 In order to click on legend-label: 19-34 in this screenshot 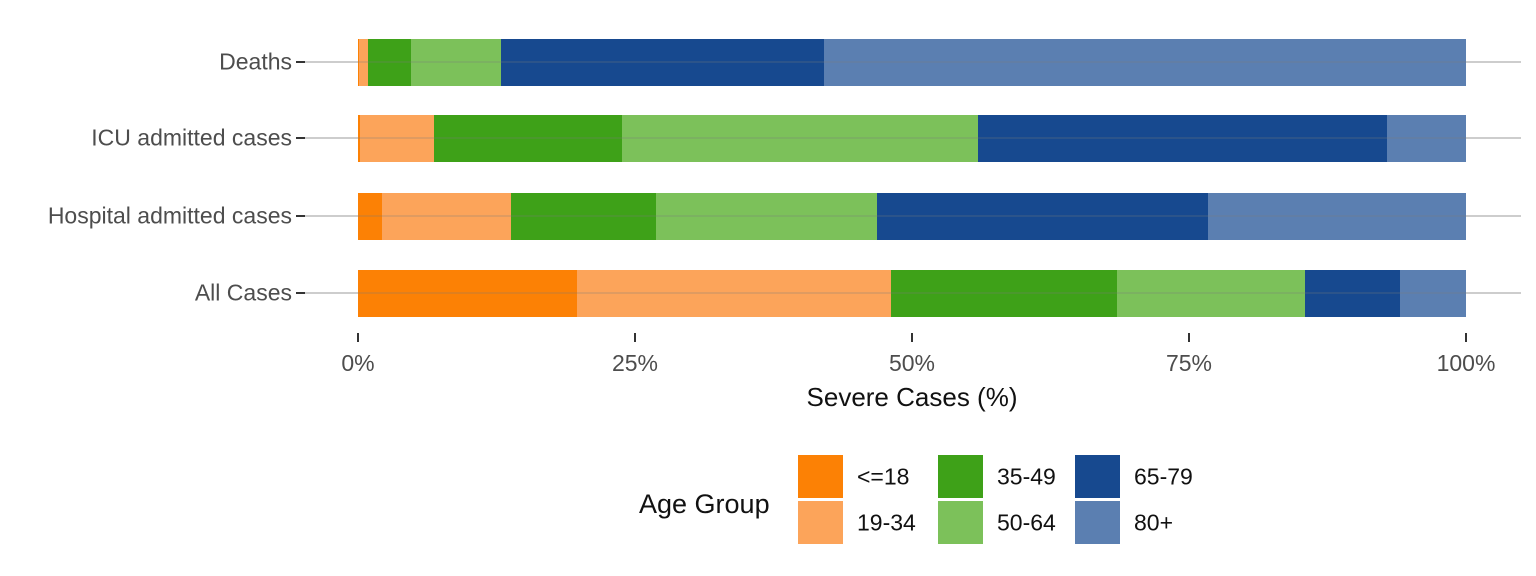, I will do `click(886, 522)`.